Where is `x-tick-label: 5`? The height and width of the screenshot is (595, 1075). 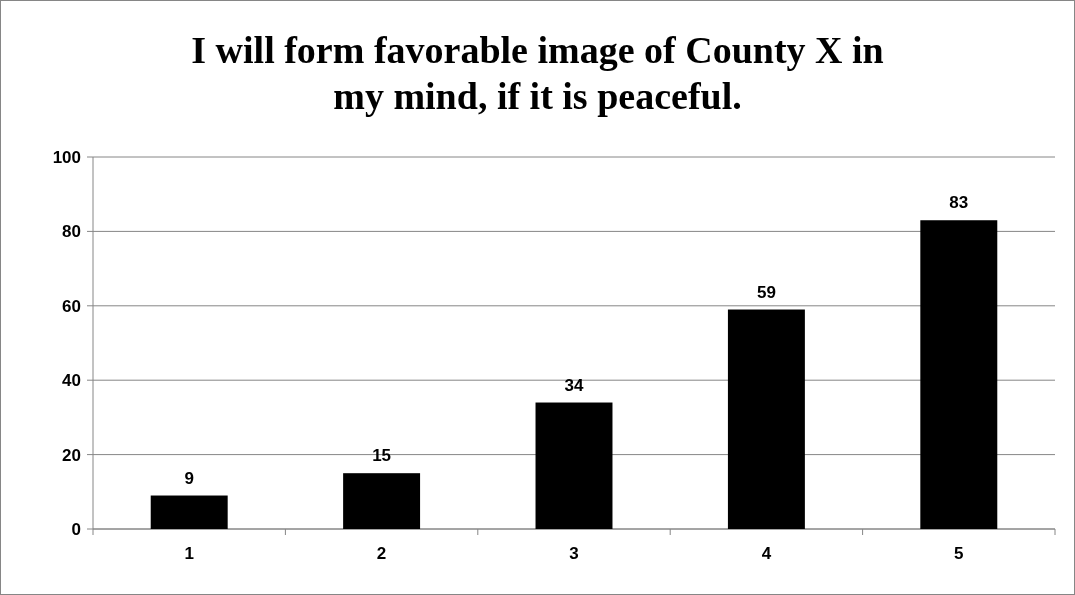
x-tick-label: 5 is located at coordinates (959, 553).